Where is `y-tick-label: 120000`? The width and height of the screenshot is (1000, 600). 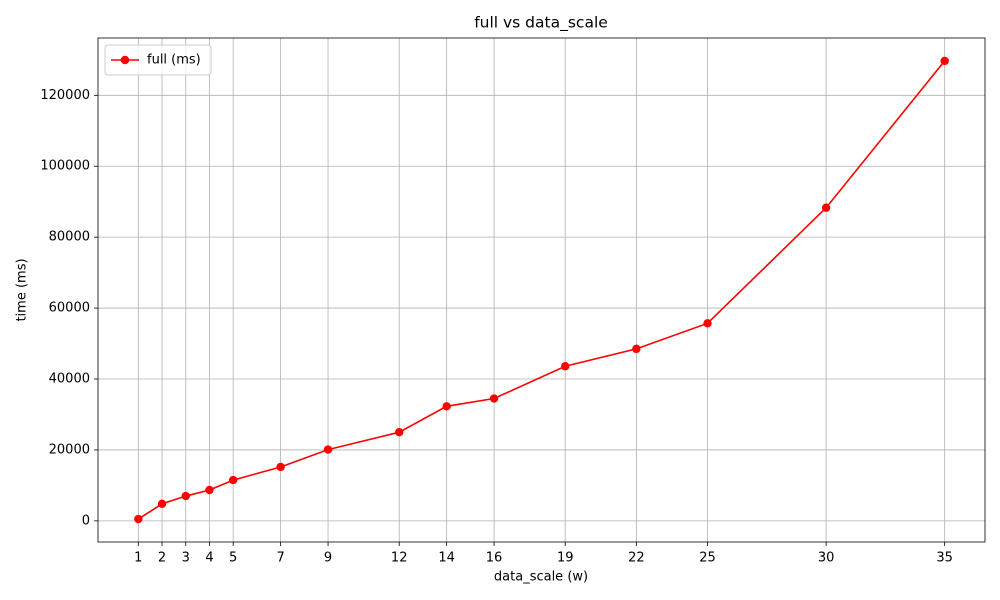
y-tick-label: 120000 is located at coordinates (65, 95).